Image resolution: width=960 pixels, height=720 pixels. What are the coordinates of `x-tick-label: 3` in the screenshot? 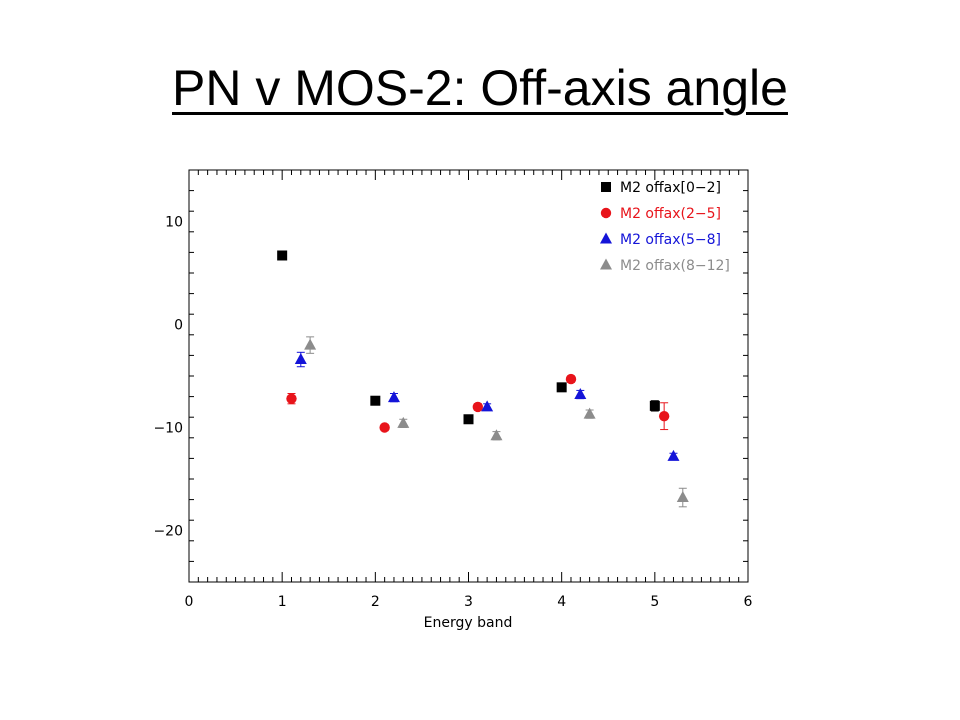 It's located at (468, 602).